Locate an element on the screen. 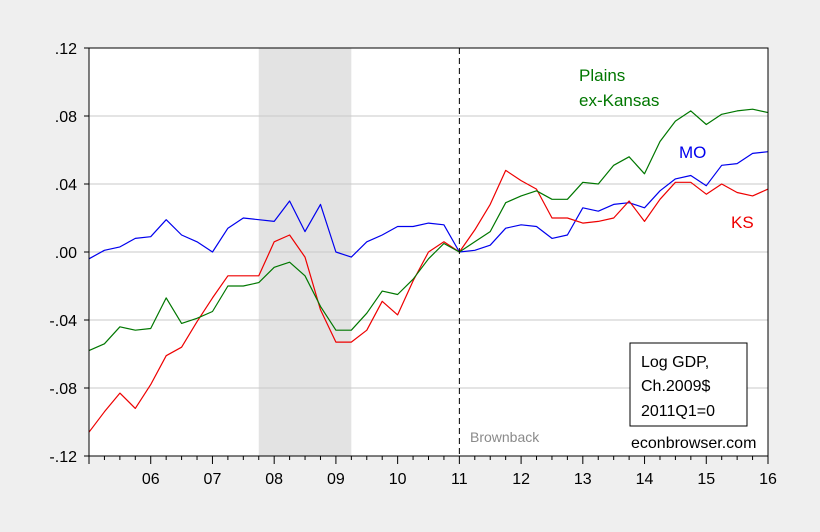 This screenshot has height=532, width=820. x-tick-label: 15 is located at coordinates (706, 479).